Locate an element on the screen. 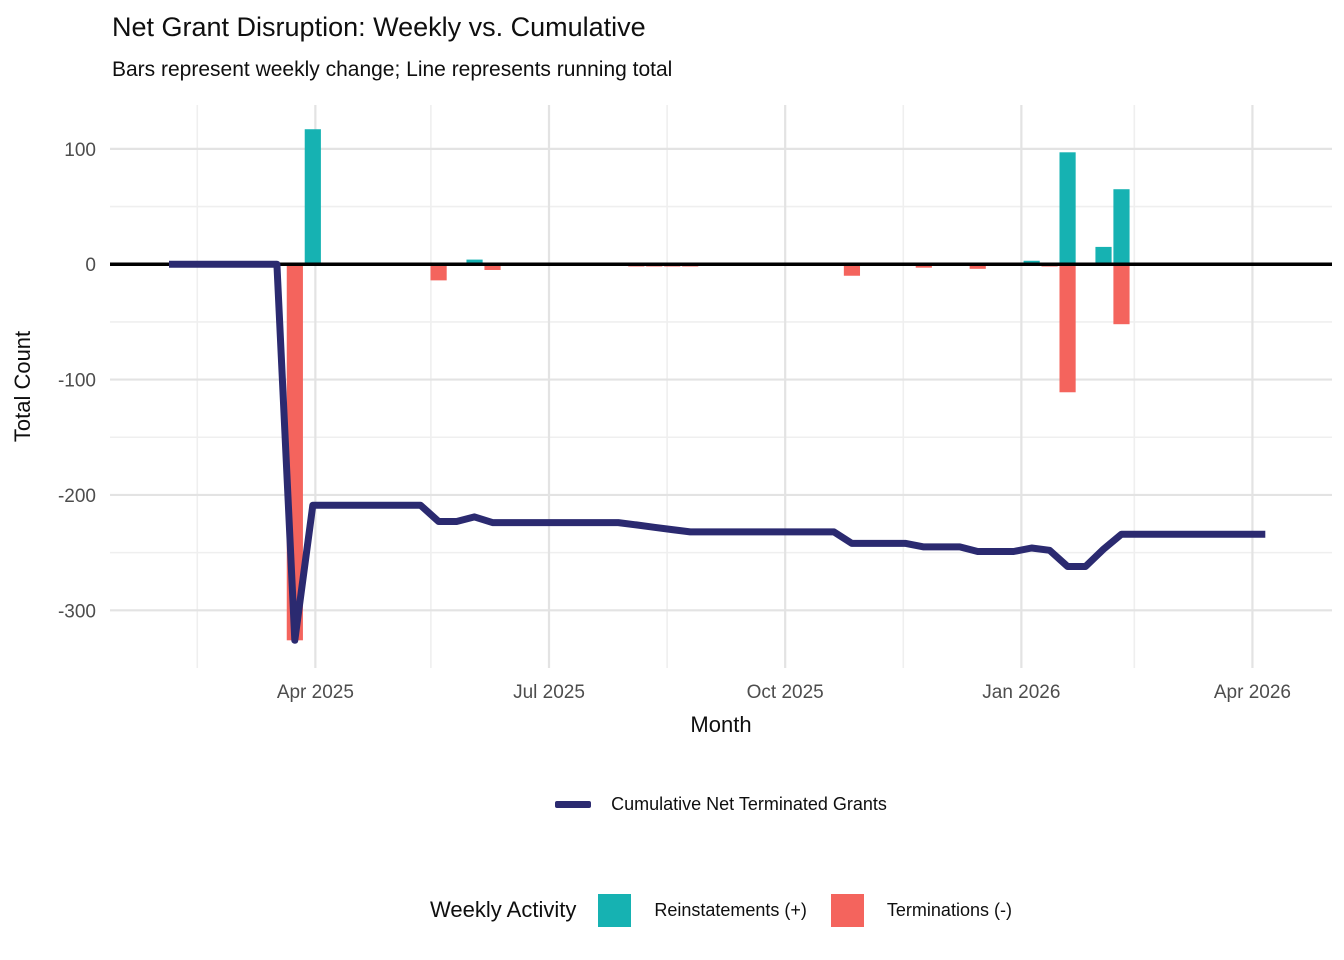  y-tick-label: -300 is located at coordinates (77, 611).